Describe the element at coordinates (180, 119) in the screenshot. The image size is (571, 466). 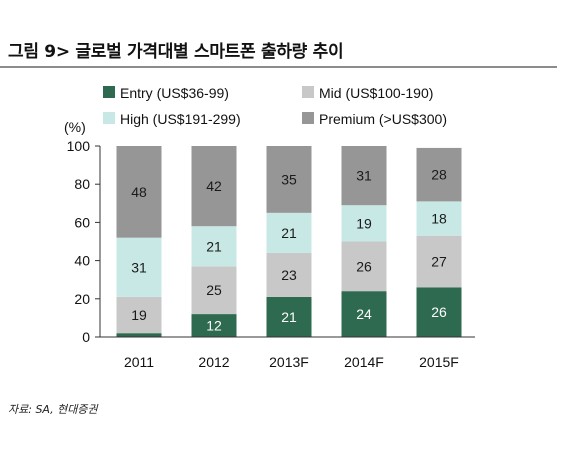
I see `legend-label: High (US$191-299)` at that location.